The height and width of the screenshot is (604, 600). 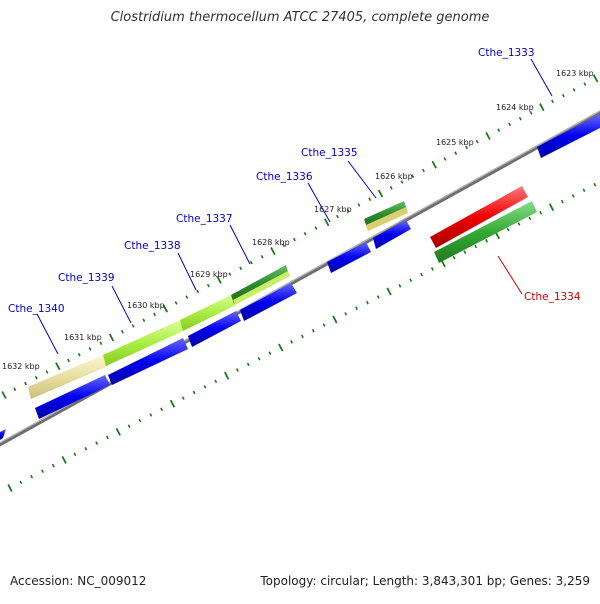 What do you see at coordinates (209, 274) in the screenshot?
I see `kbp-label-1629: 1629 kbp` at bounding box center [209, 274].